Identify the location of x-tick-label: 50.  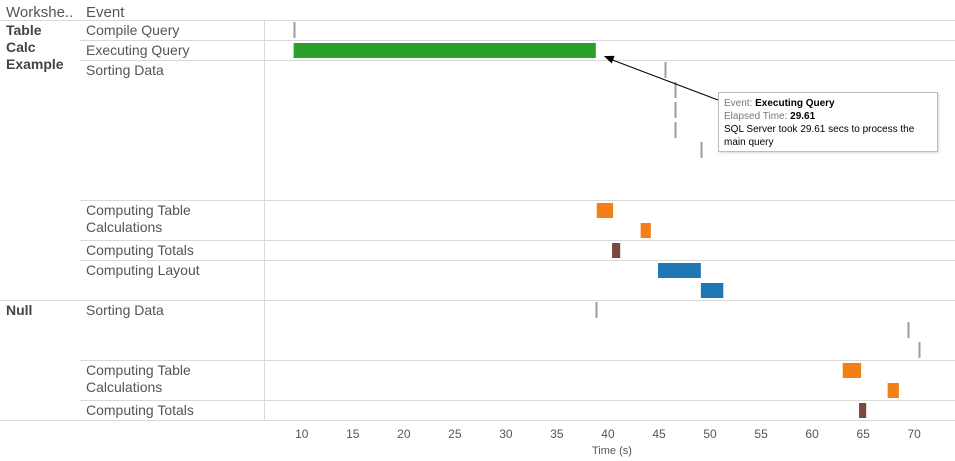
(710, 434).